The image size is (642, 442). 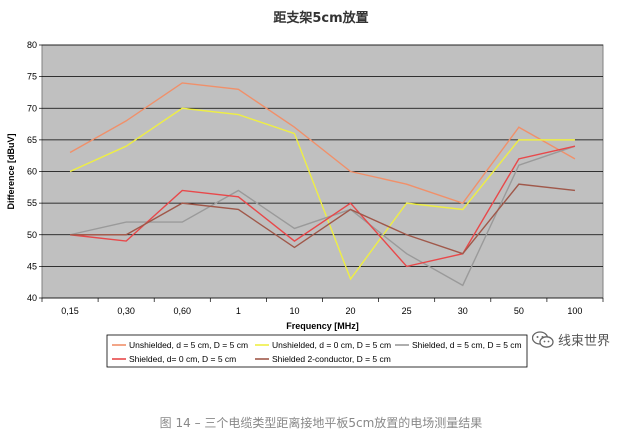 I want to click on figure-caption: 图 14 – 三个电缆类型距离接地平板5cm放置的电场测量结果, so click(x=321, y=423).